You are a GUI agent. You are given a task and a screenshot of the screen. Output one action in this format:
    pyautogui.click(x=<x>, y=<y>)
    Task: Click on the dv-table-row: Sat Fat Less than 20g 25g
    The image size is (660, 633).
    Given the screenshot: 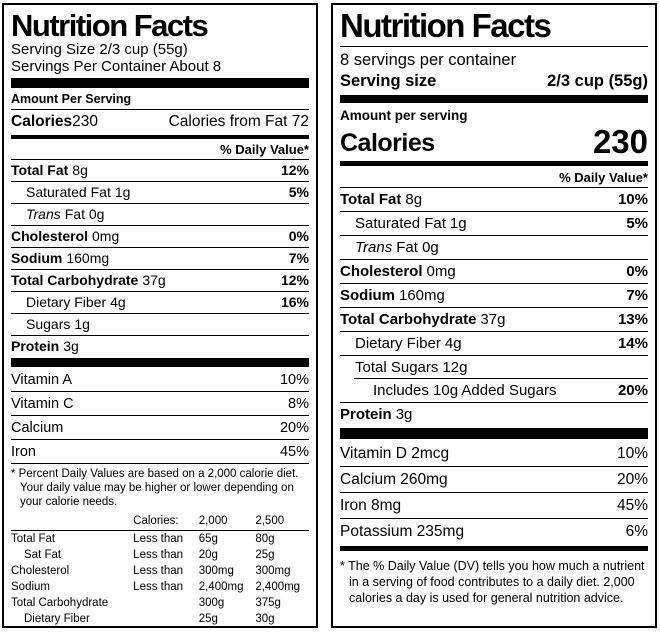 What is the action you would take?
    pyautogui.click(x=160, y=555)
    